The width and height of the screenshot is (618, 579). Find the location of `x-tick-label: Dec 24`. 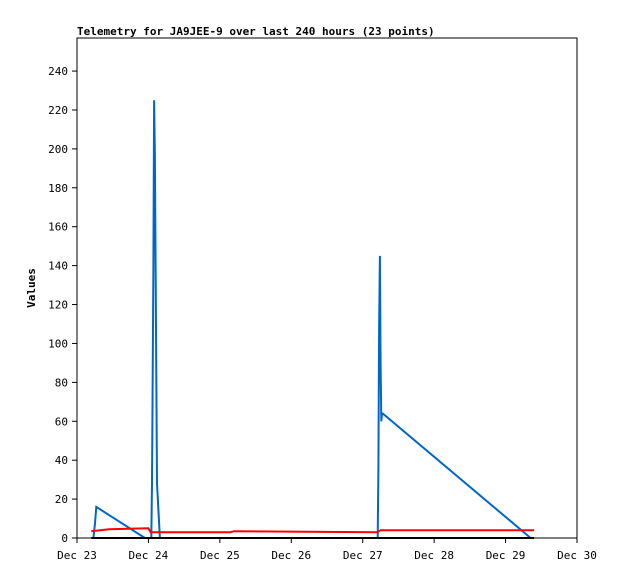

x-tick-label: Dec 24 is located at coordinates (149, 555).